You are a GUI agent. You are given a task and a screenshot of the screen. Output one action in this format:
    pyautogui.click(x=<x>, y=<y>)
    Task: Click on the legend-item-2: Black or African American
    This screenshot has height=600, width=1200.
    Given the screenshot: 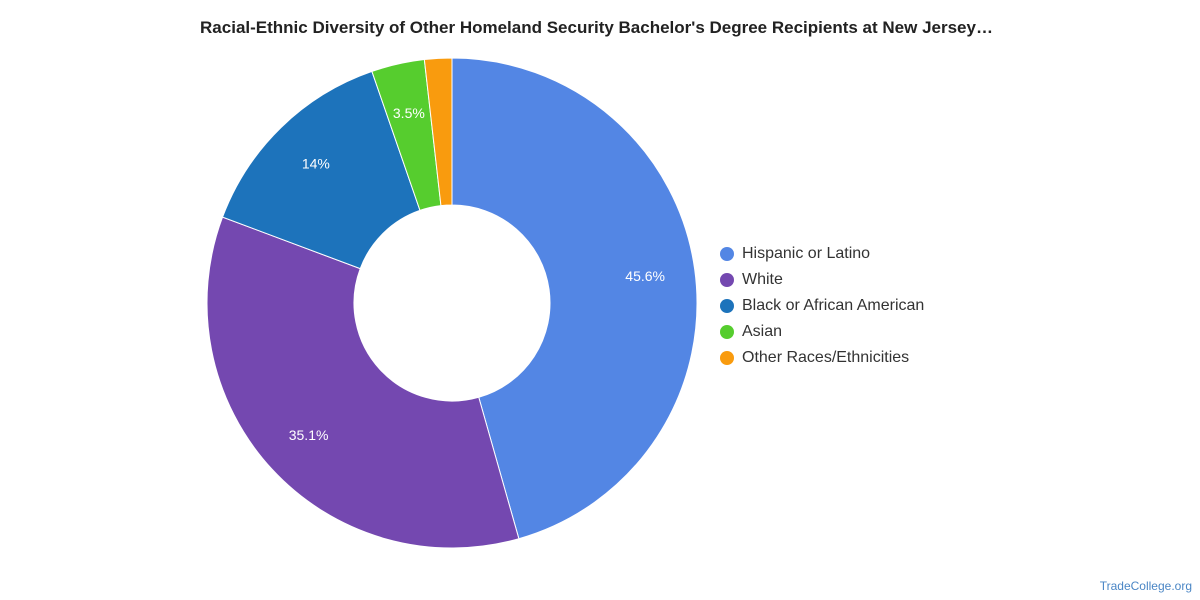 What is the action you would take?
    pyautogui.click(x=822, y=306)
    